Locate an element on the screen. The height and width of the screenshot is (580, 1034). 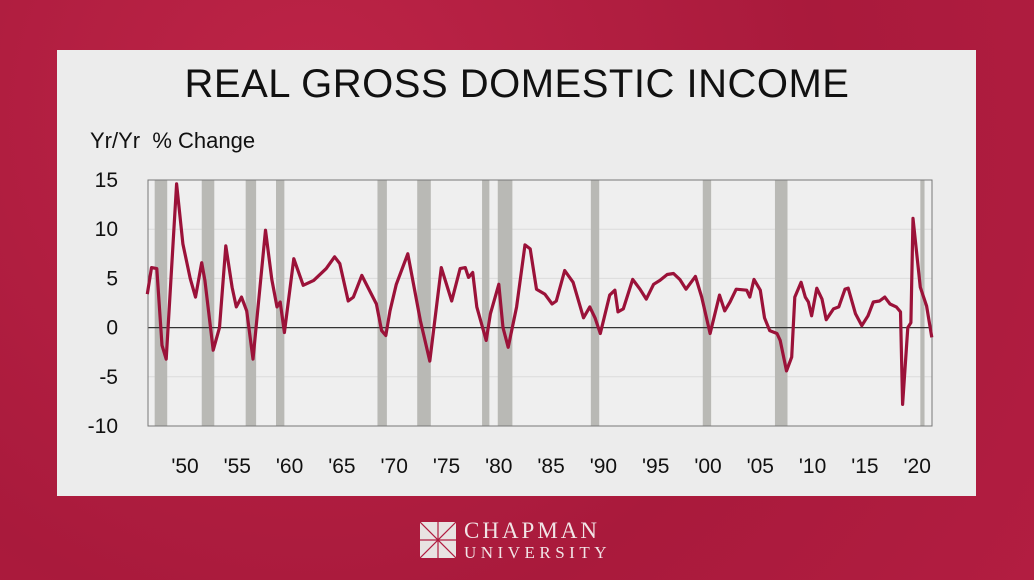
y-tick-label: 5 is located at coordinates (112, 278).